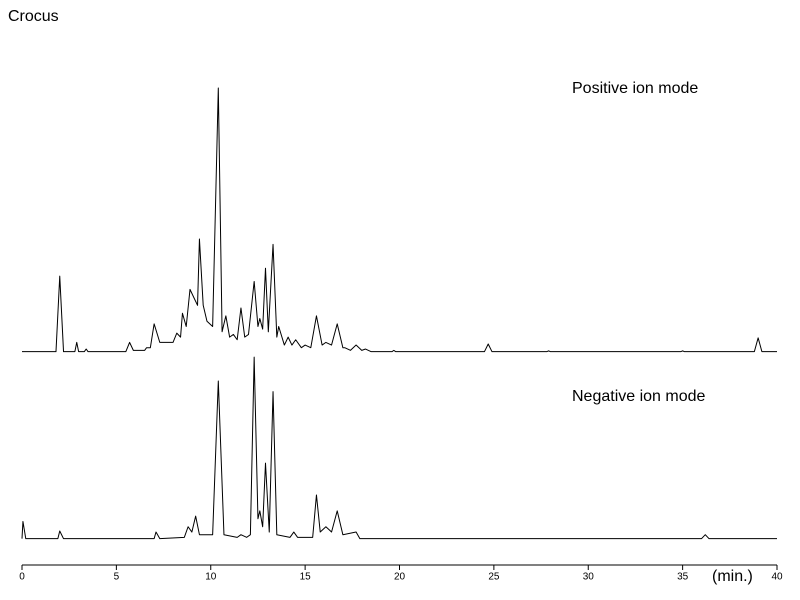 The height and width of the screenshot is (600, 800). Describe the element at coordinates (400, 577) in the screenshot. I see `x-tick-label: 20` at that location.